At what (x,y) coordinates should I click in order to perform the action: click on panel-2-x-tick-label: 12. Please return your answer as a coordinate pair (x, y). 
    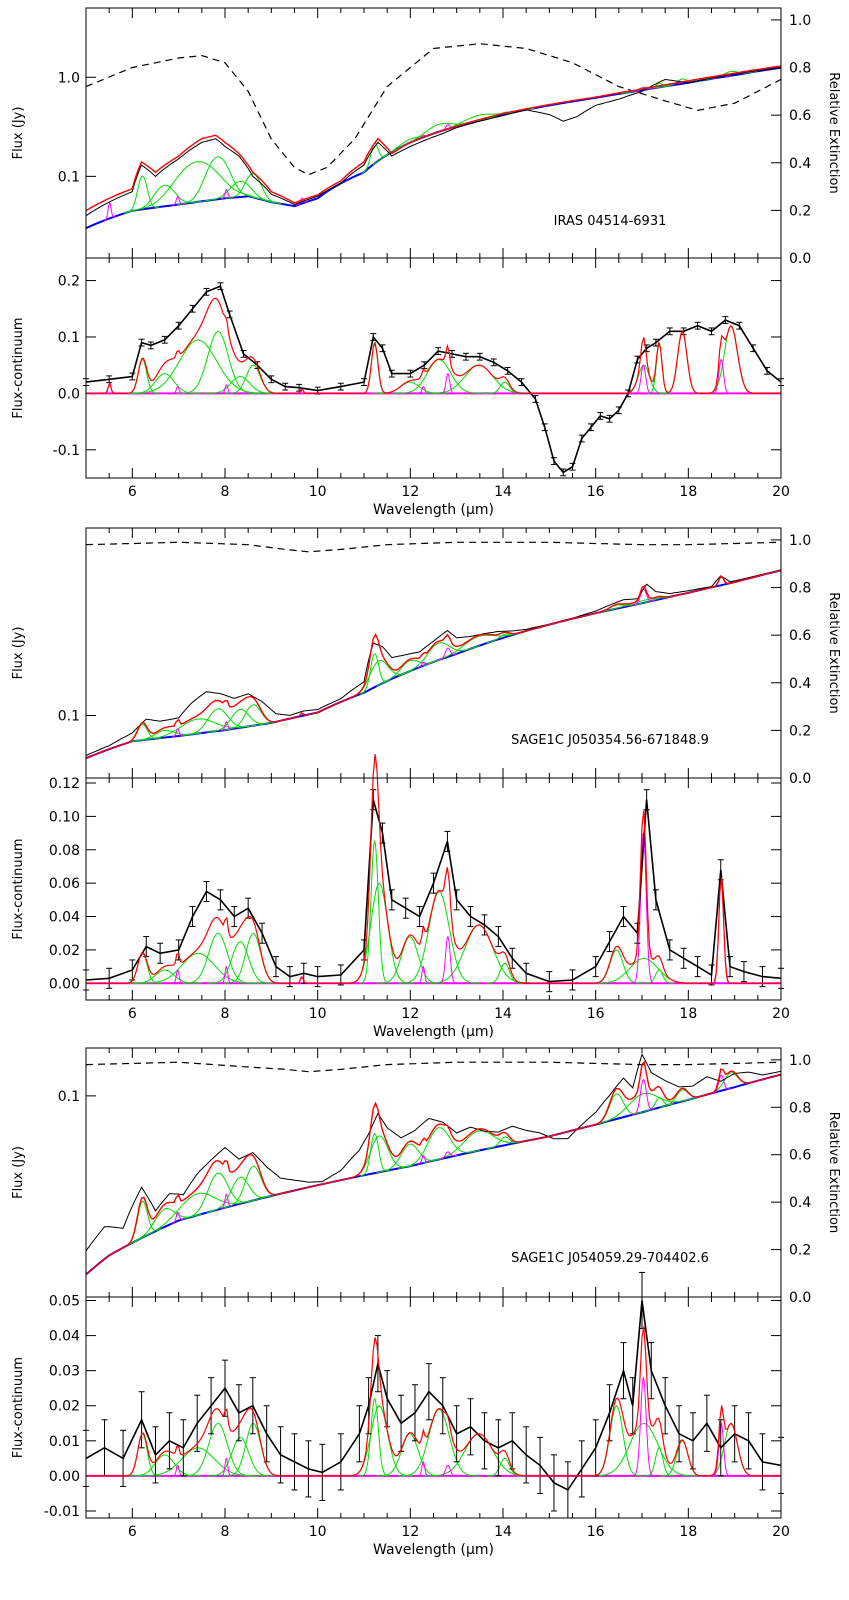
    Looking at the image, I should click on (410, 492).